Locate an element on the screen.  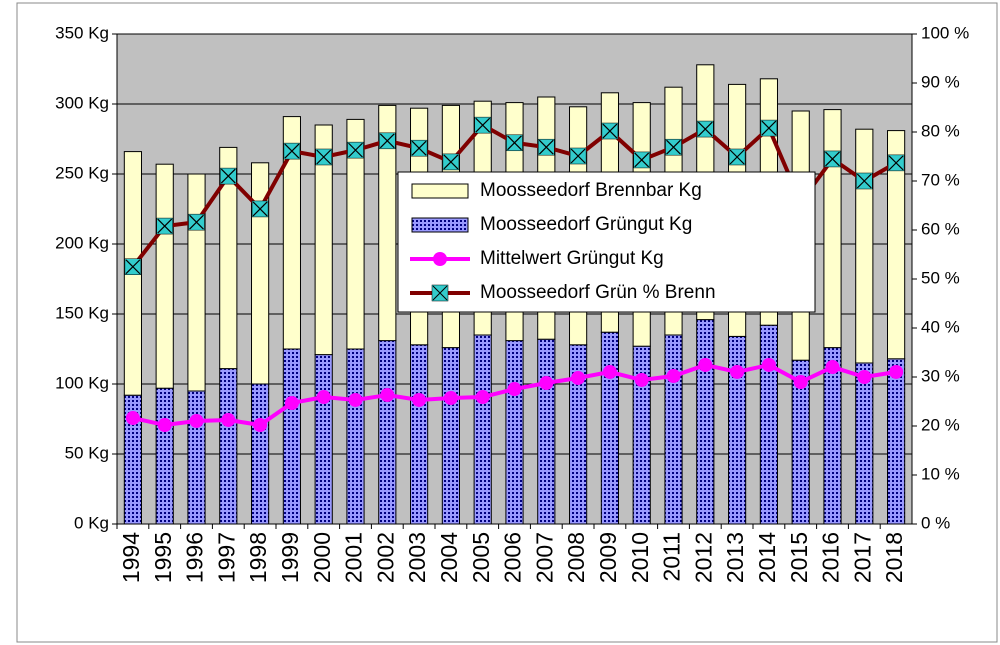
x-tick-label: 2011 is located at coordinates (672, 556).